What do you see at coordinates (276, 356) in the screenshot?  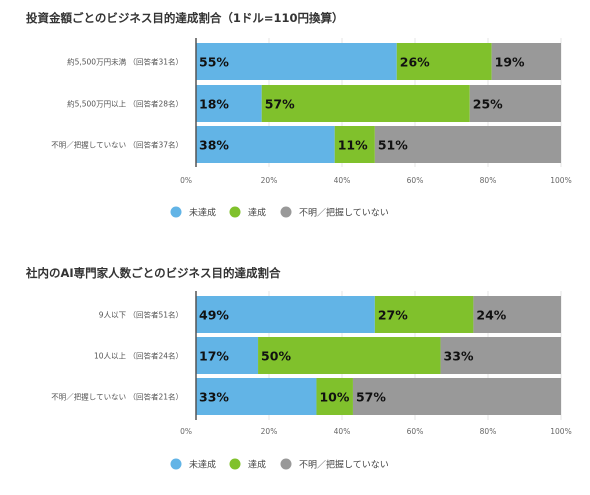 I see `data-label: 50%` at bounding box center [276, 356].